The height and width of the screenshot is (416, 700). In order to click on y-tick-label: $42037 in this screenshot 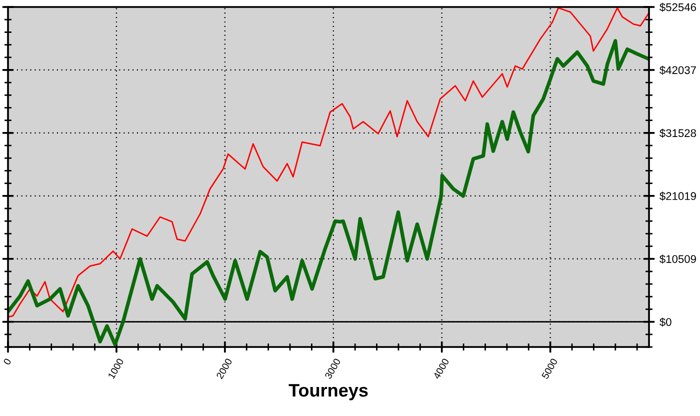, I will do `click(678, 70)`.